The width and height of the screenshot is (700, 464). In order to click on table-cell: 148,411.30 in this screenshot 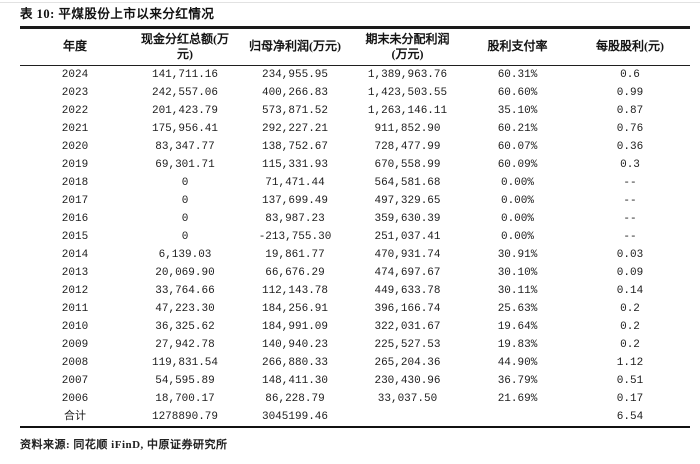, I will do `click(294, 380)`.